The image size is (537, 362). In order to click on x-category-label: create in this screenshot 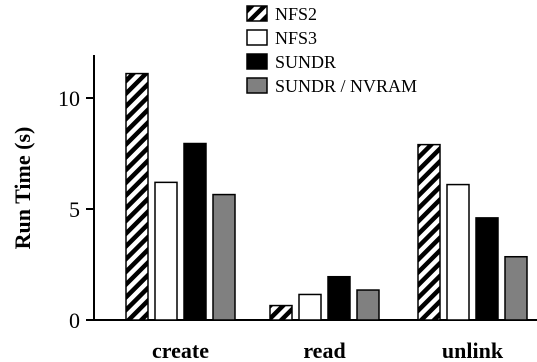, I will do `click(180, 350)`.